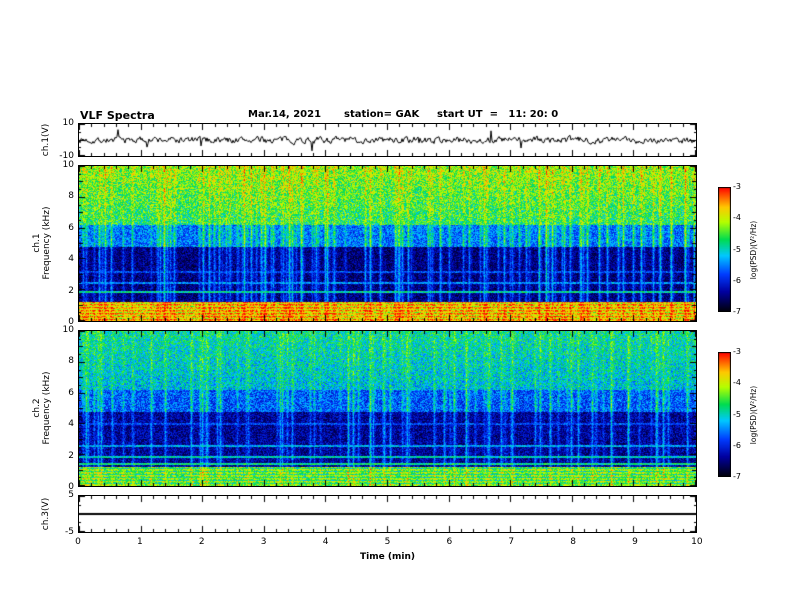 This screenshot has height=612, width=792. I want to click on ch1-spec-ytick-labels: 10 8 6 4 2 0, so click(65, 244).